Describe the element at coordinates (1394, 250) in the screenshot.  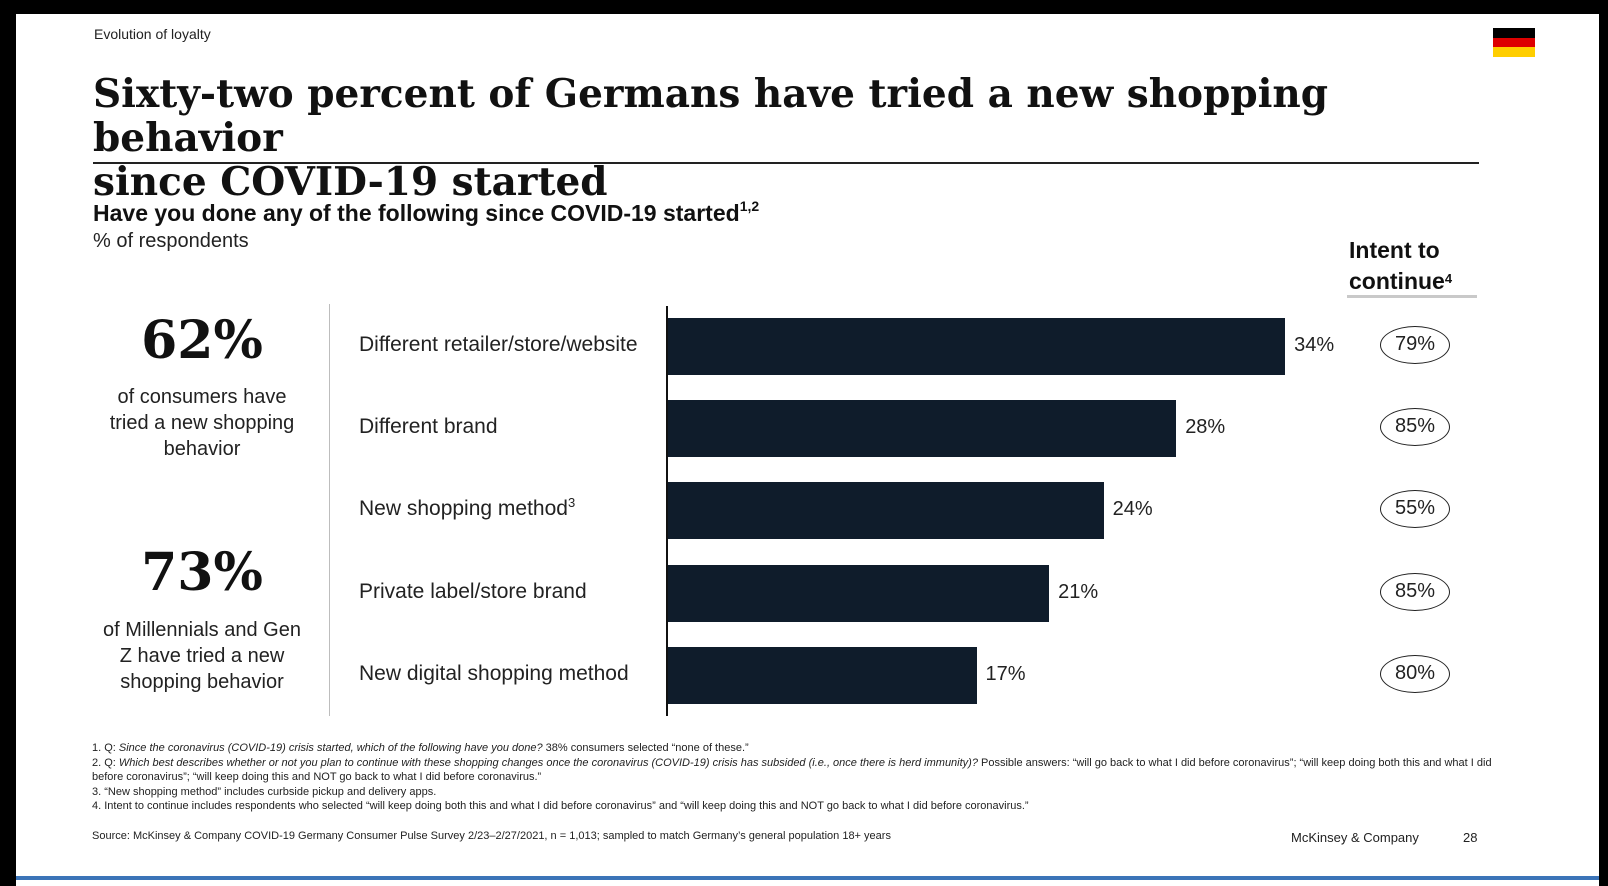
I see `intent-header-line-1: Intent to` at that location.